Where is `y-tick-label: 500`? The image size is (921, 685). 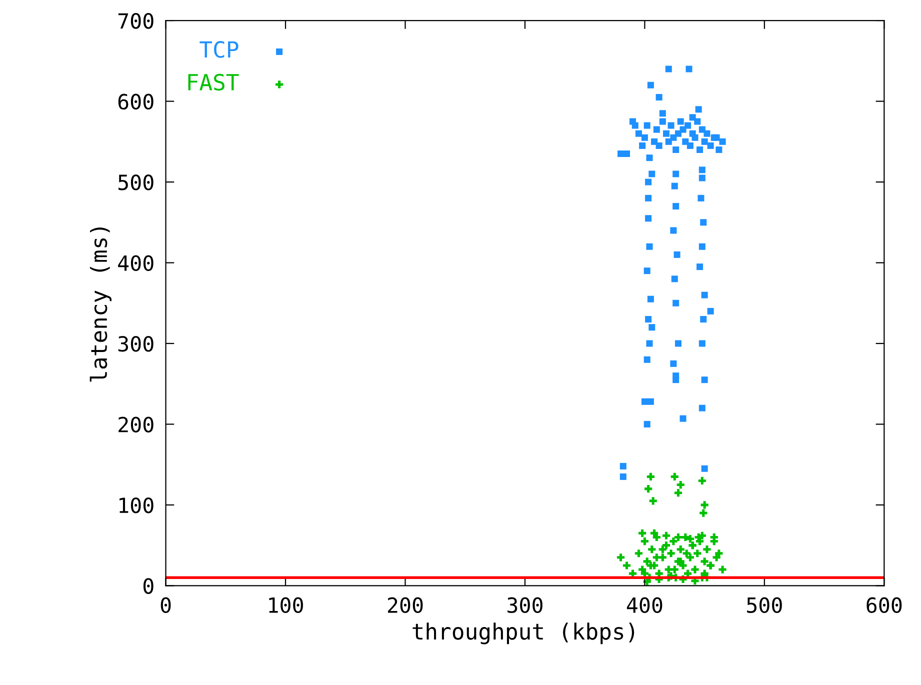 y-tick-label: 500 is located at coordinates (136, 182).